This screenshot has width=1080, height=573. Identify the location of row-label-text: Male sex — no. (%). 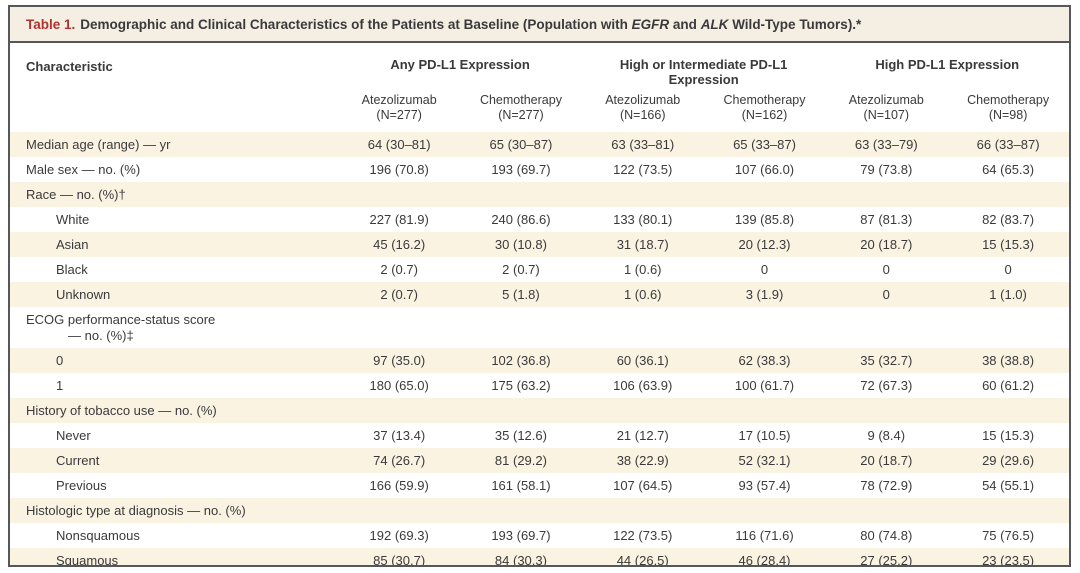
(83, 169).